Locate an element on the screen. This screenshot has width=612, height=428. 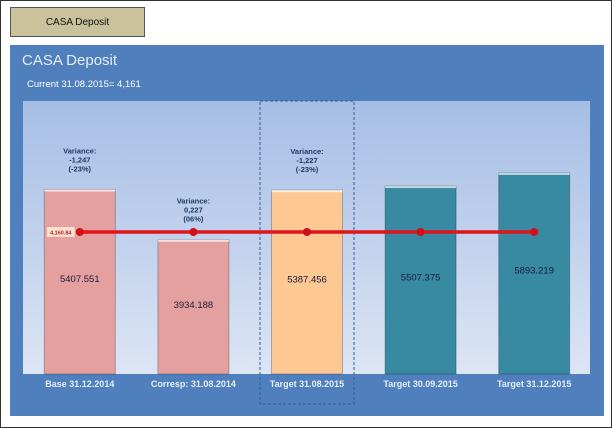
category-label: Target 31.08.2015 is located at coordinates (307, 384).